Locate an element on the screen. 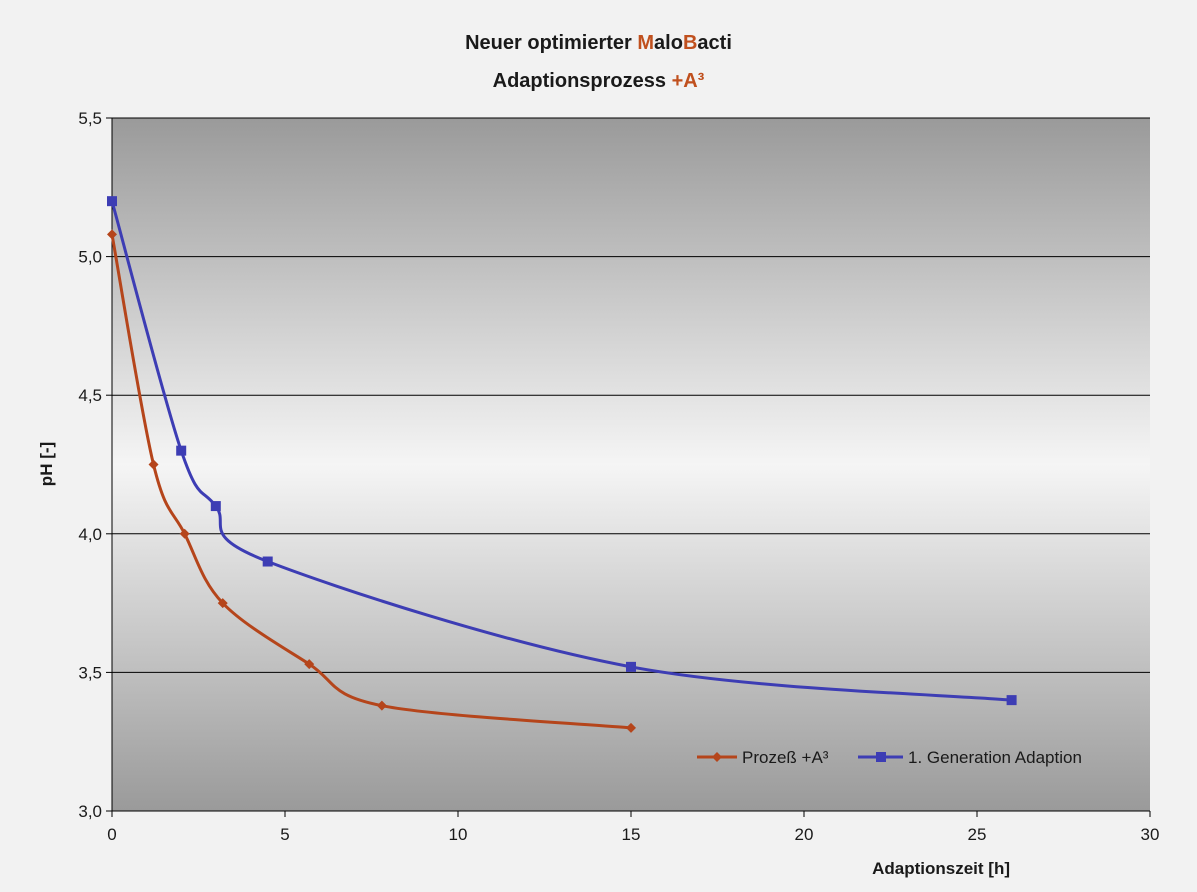 The width and height of the screenshot is (1197, 892). x-tick-label: 30 is located at coordinates (1150, 834).